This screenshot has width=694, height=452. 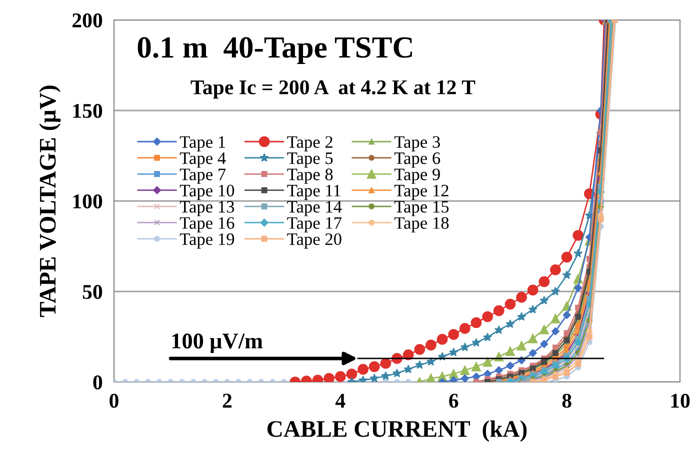 I want to click on legend-label: Tape 14, so click(x=314, y=208).